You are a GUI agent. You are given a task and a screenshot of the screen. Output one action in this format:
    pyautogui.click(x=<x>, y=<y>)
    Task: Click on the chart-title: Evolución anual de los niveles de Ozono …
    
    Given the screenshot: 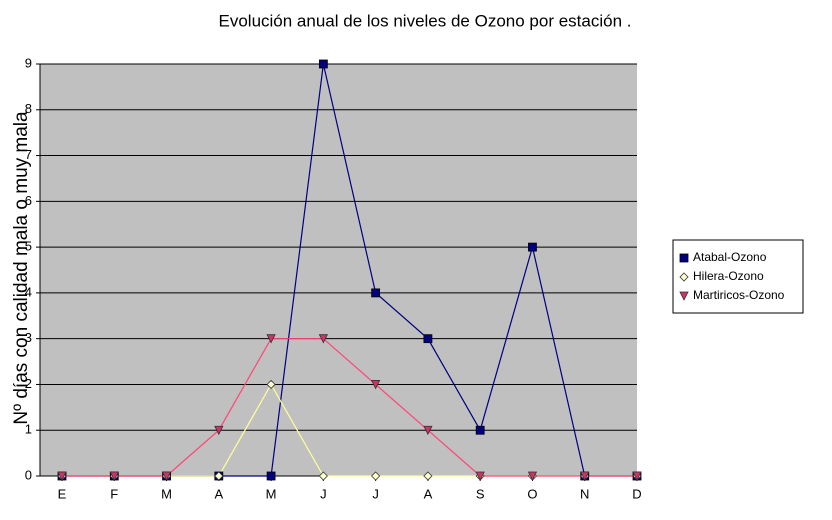 What is the action you would take?
    pyautogui.click(x=425, y=20)
    